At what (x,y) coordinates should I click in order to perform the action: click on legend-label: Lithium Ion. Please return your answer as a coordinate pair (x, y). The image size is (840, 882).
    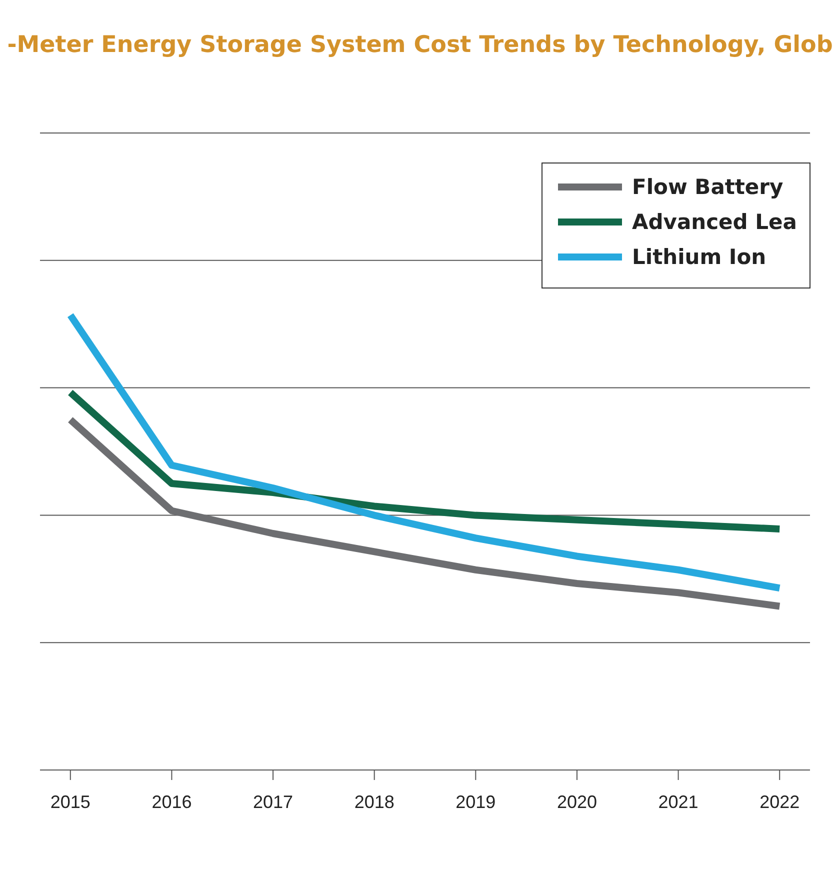
    Looking at the image, I should click on (699, 257).